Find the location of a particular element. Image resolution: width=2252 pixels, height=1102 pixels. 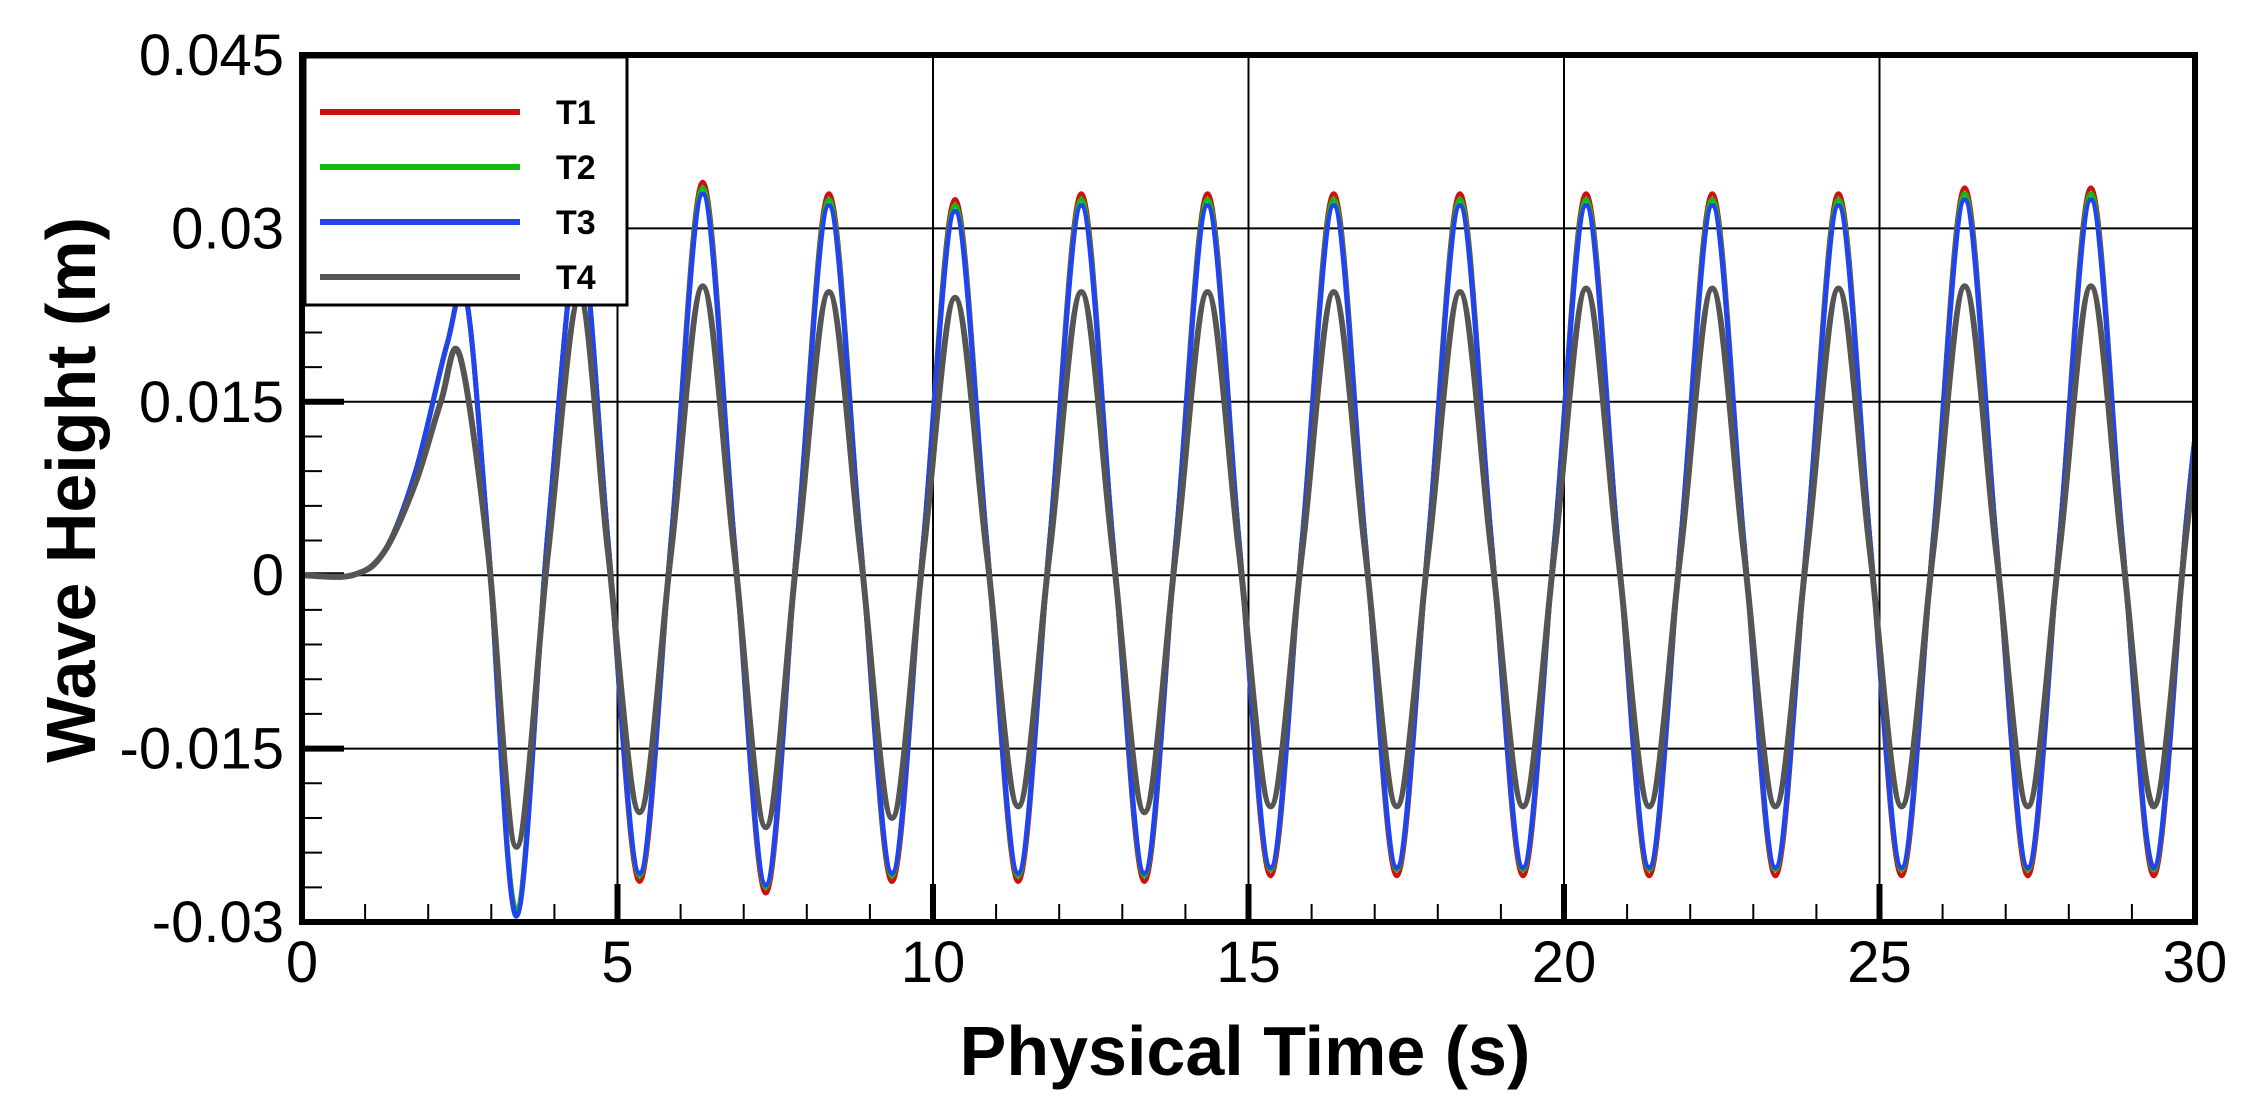

y-tick-label: 0.03 is located at coordinates (227, 228).